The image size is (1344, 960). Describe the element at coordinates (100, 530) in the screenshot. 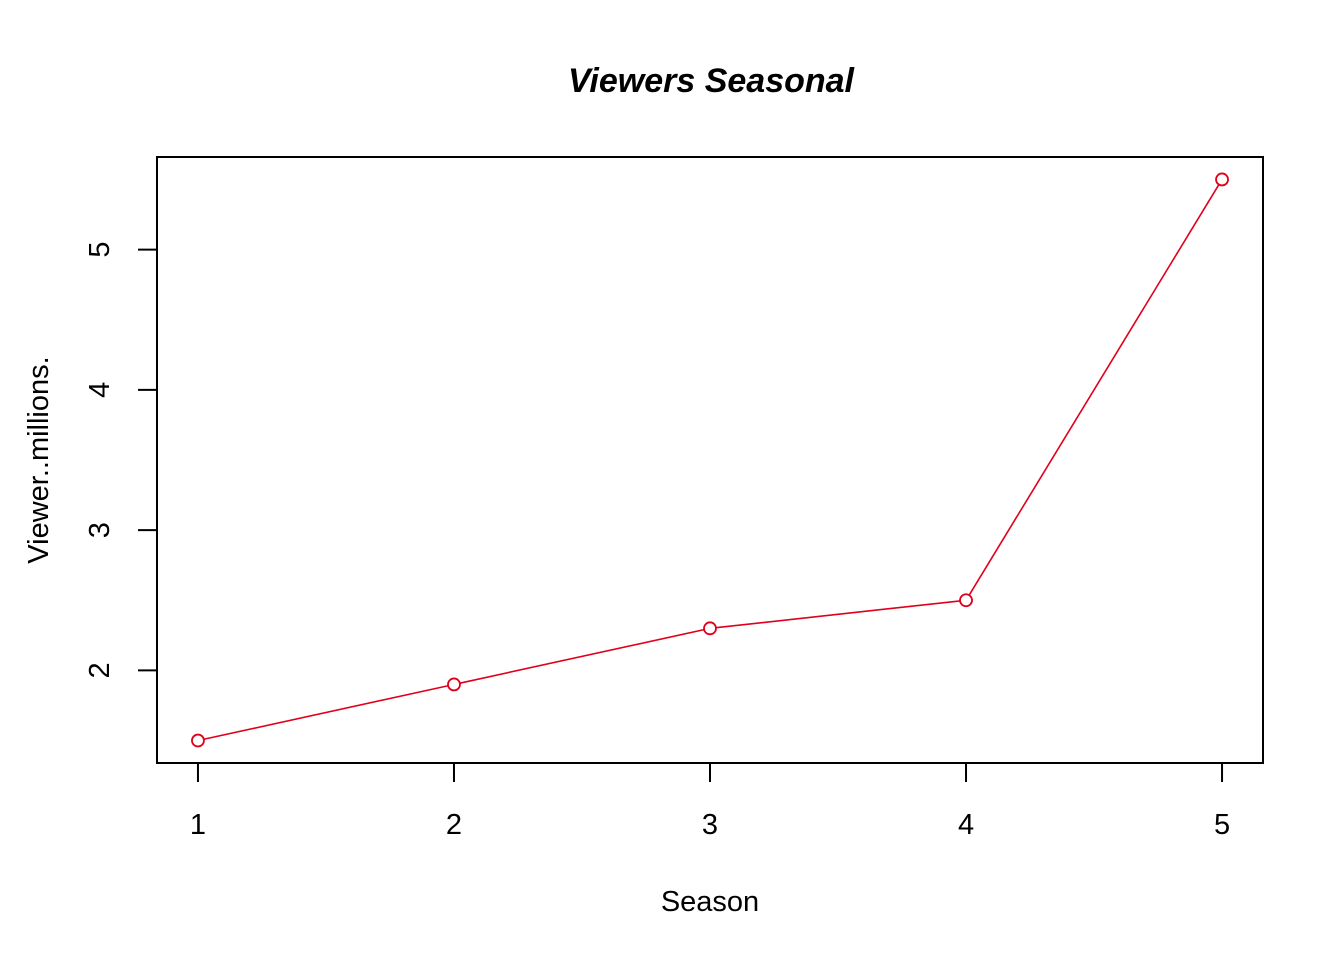

I see `y-tick-label: 3` at that location.